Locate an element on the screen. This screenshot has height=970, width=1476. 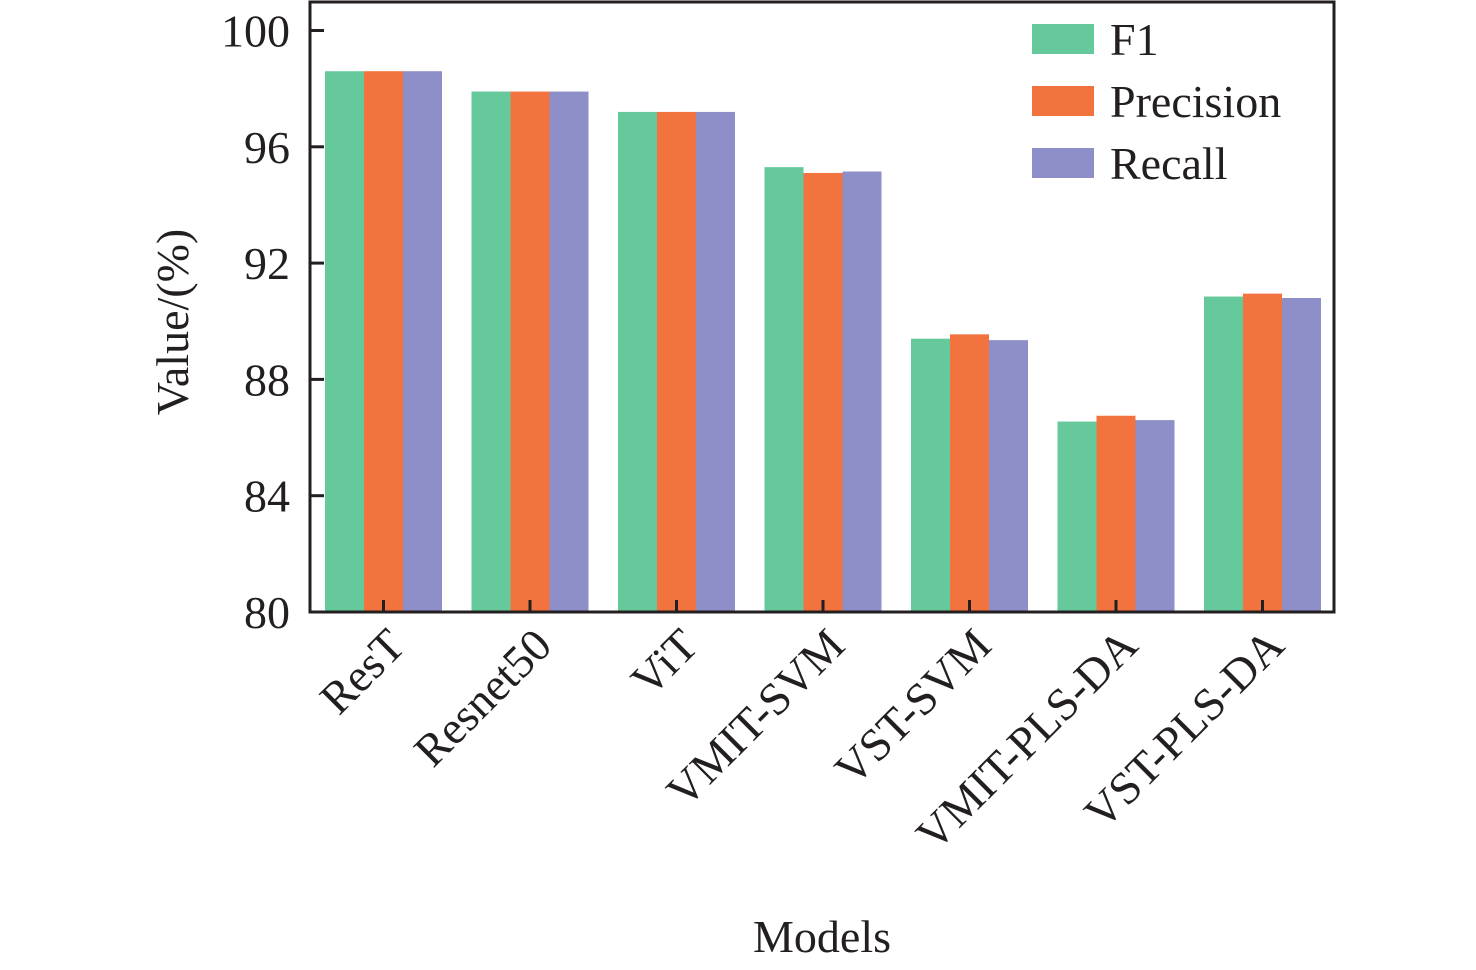
legend-label: Recall is located at coordinates (1169, 163).